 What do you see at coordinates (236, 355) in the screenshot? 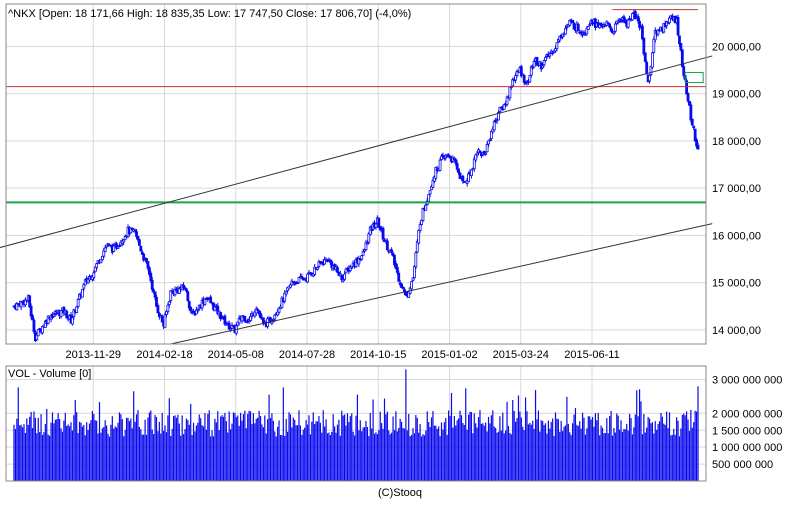
I see `x-tick-label: 2014-05-08` at bounding box center [236, 355].